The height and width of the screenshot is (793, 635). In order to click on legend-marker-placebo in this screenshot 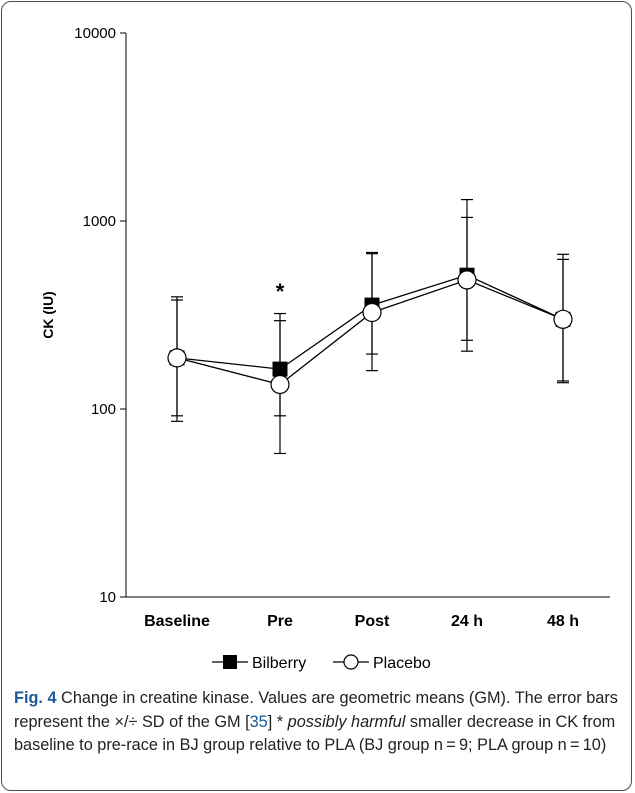, I will do `click(351, 662)`.